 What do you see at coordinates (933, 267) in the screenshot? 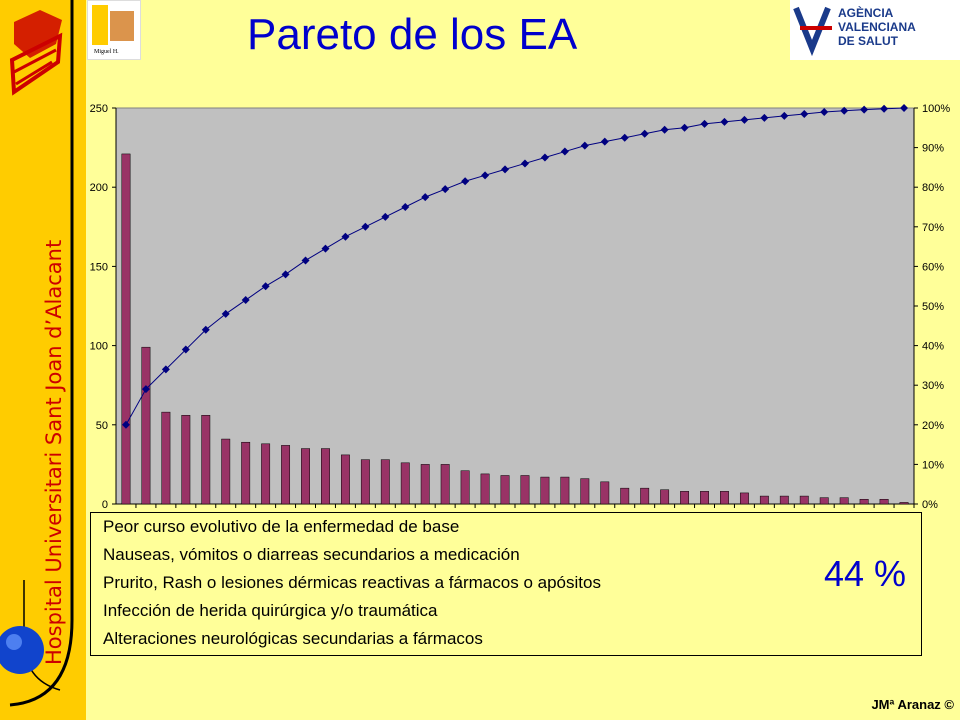
I see `y2-tick-label: 60%` at bounding box center [933, 267].